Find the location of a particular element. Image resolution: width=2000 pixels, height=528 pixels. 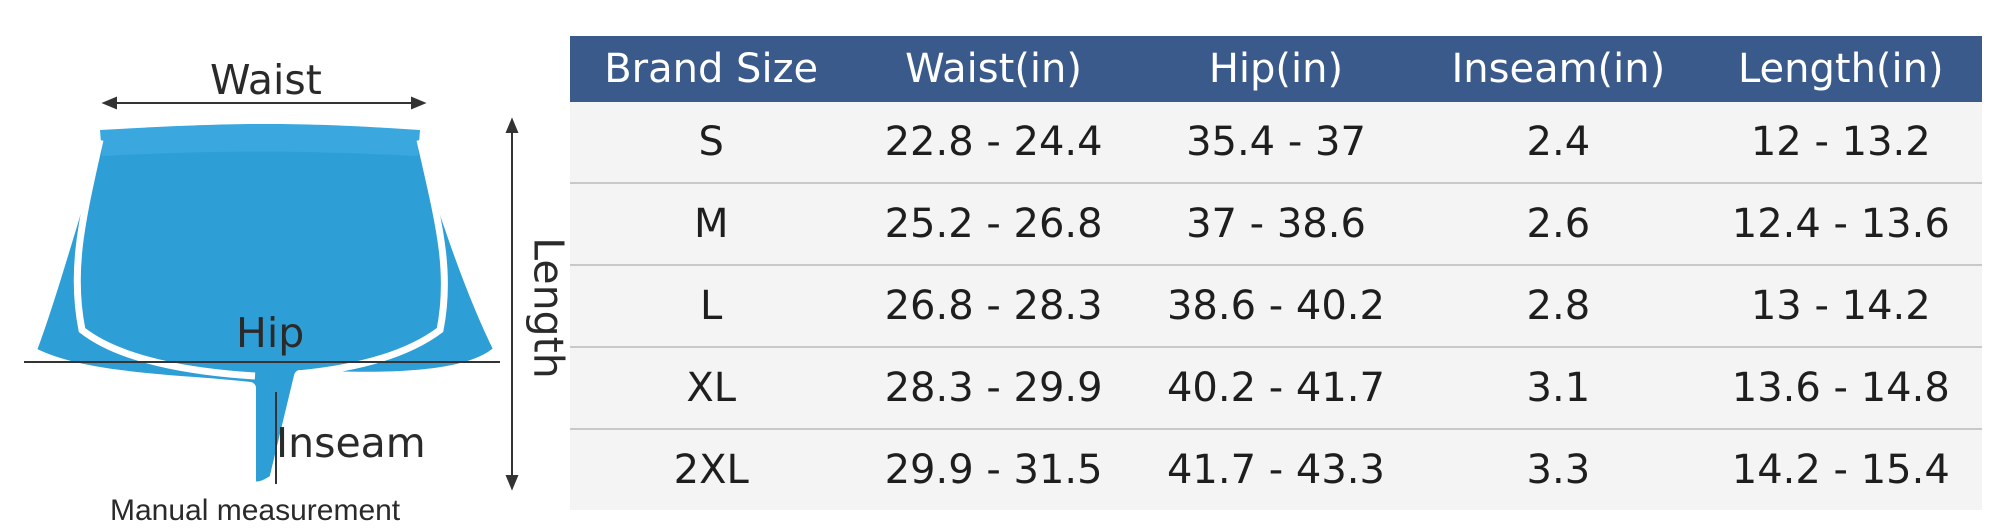

cell-inseam: 3.1 is located at coordinates (1558, 387).